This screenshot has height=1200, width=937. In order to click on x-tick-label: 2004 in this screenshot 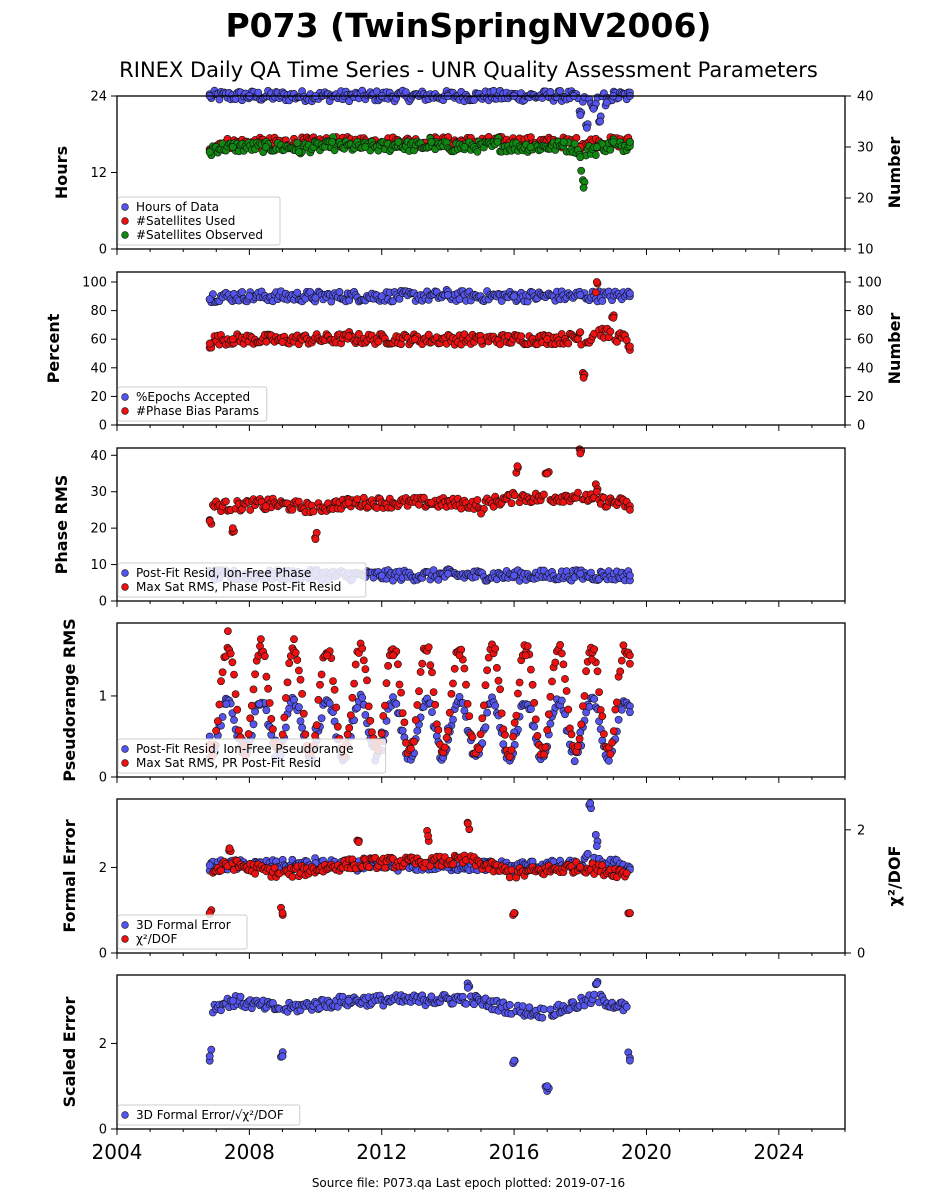, I will do `click(117, 1152)`.